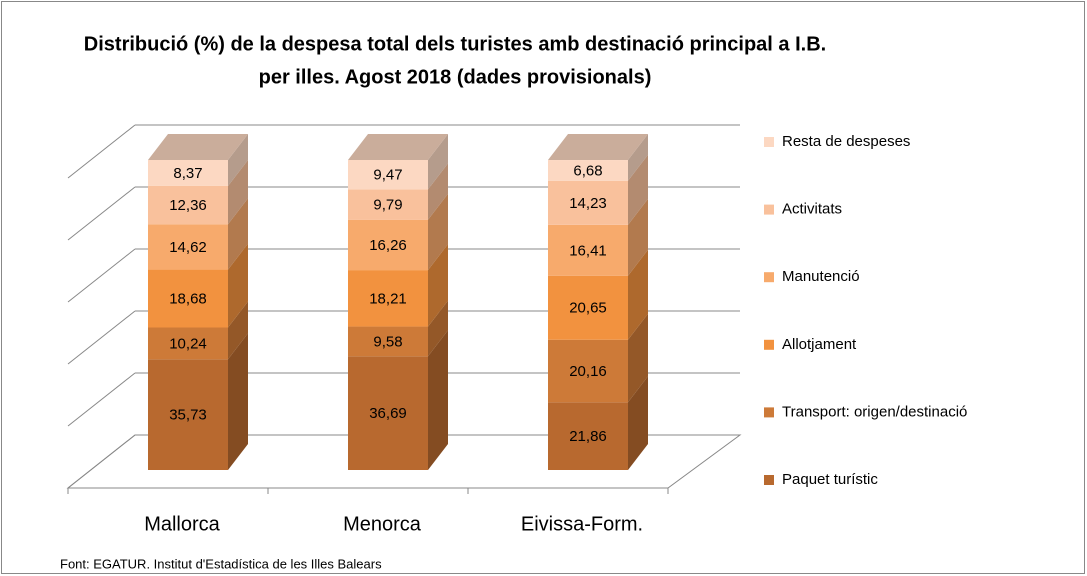 This screenshot has height=576, width=1087. I want to click on value-label: 14,62, so click(188, 247).